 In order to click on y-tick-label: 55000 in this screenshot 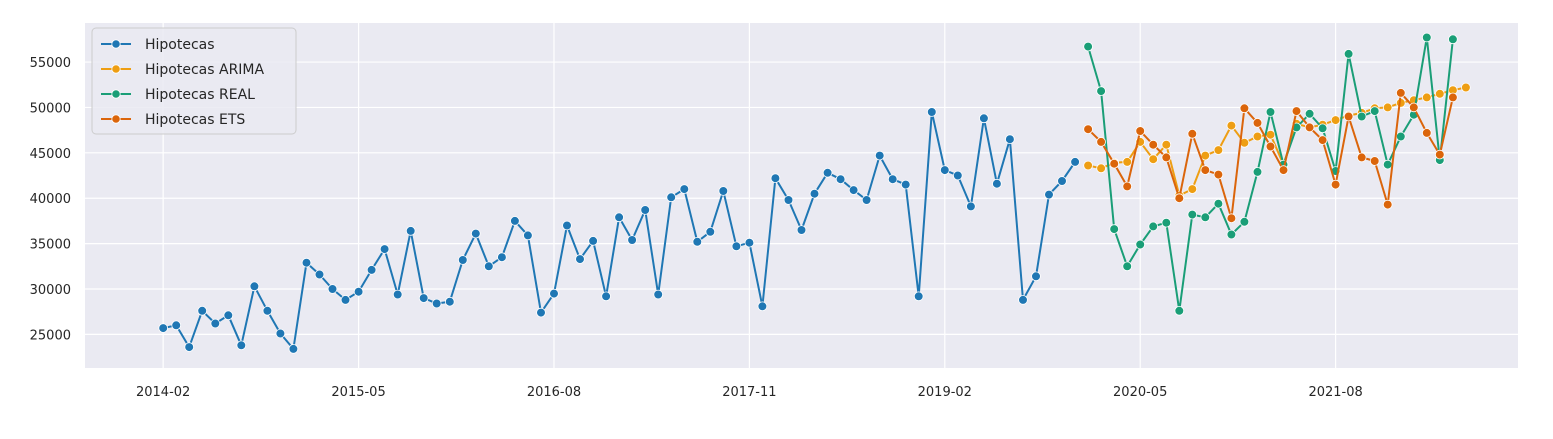, I will do `click(50, 63)`.